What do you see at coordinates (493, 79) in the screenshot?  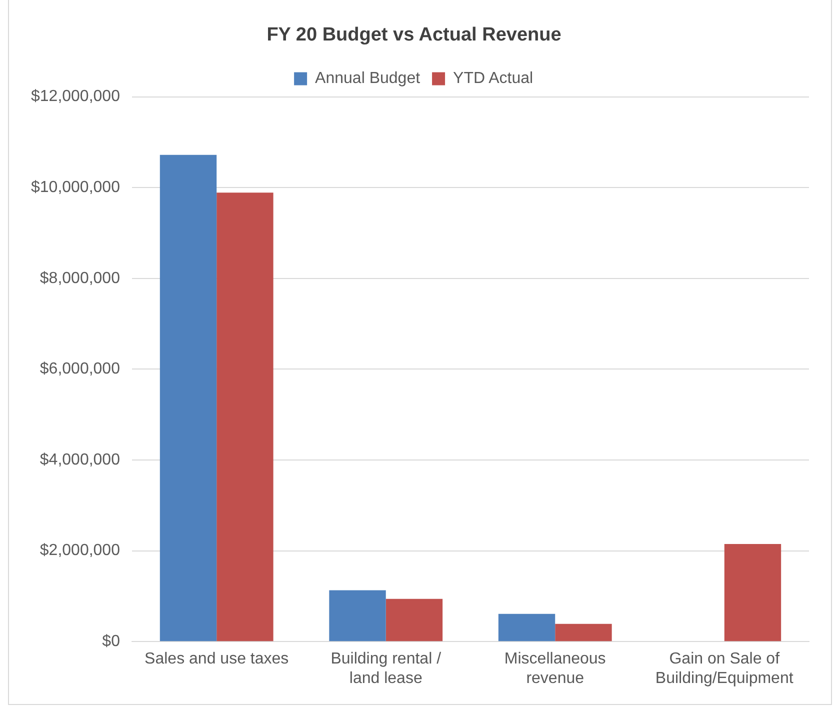 I see `legend-label: YTD Actual` at bounding box center [493, 79].